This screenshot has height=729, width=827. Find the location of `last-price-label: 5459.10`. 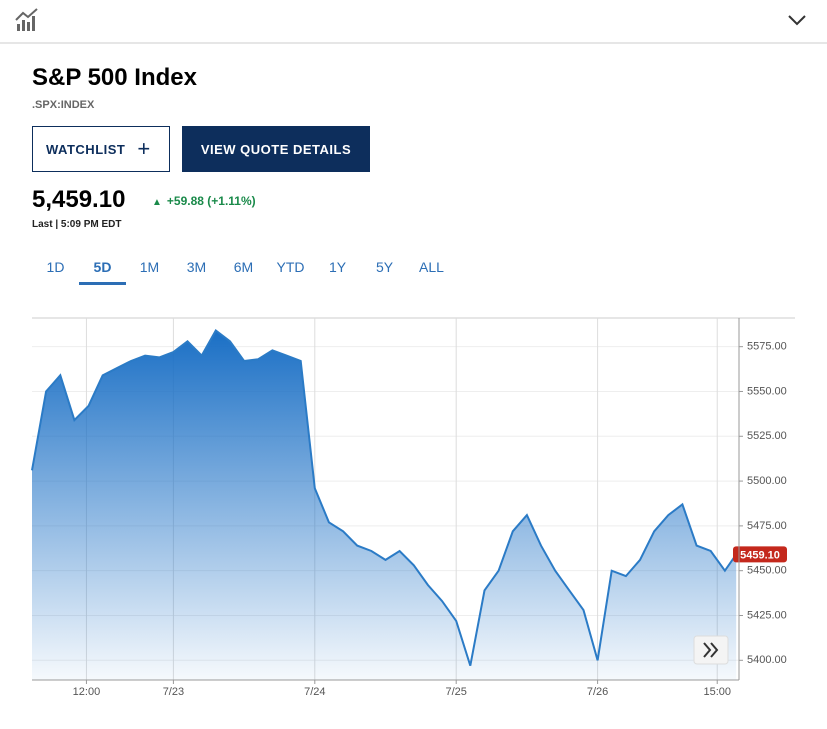

last-price-label: 5459.10 is located at coordinates (760, 555).